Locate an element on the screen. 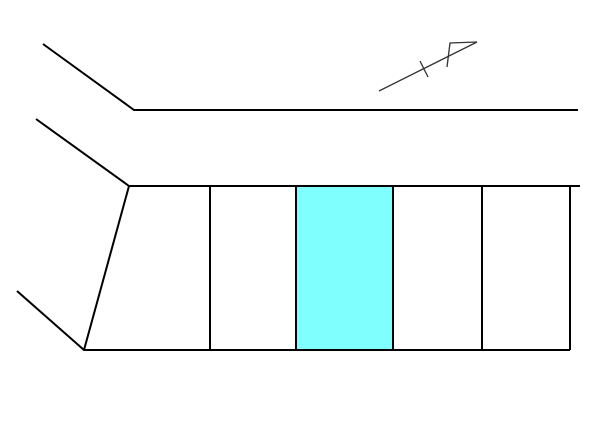  highlighted-lot is located at coordinates (344, 268).